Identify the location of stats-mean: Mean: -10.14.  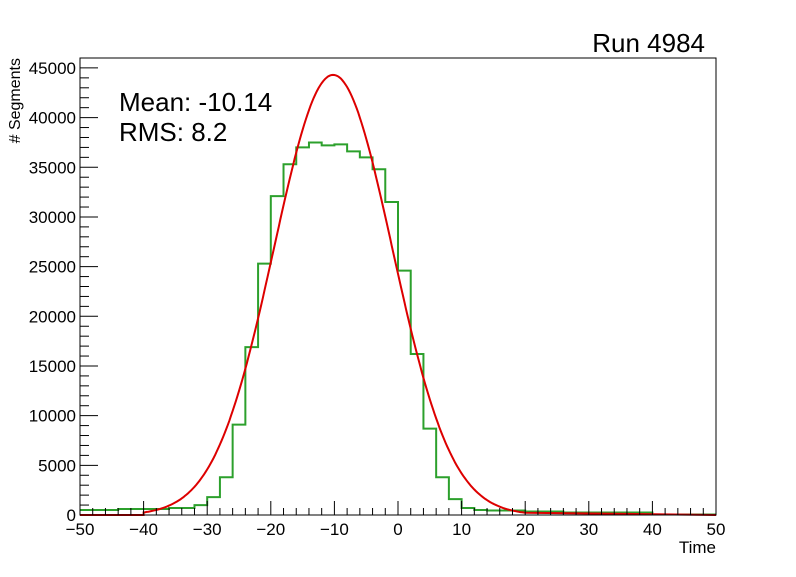
(195, 102).